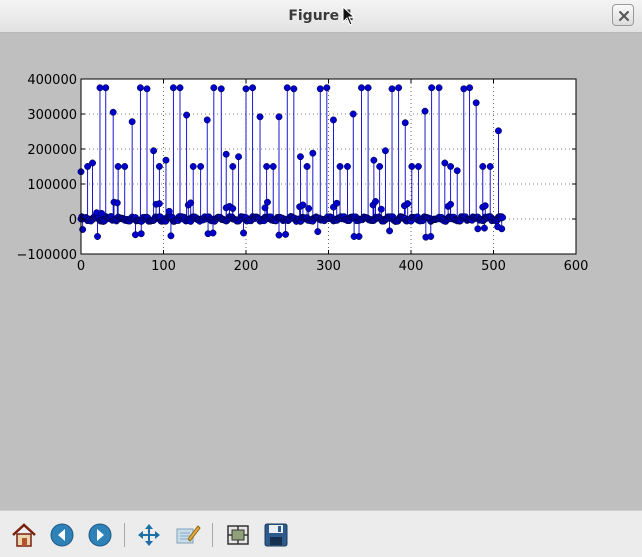 The image size is (642, 557). Describe the element at coordinates (73, 220) in the screenshot. I see `y-tick-label: 0` at that location.